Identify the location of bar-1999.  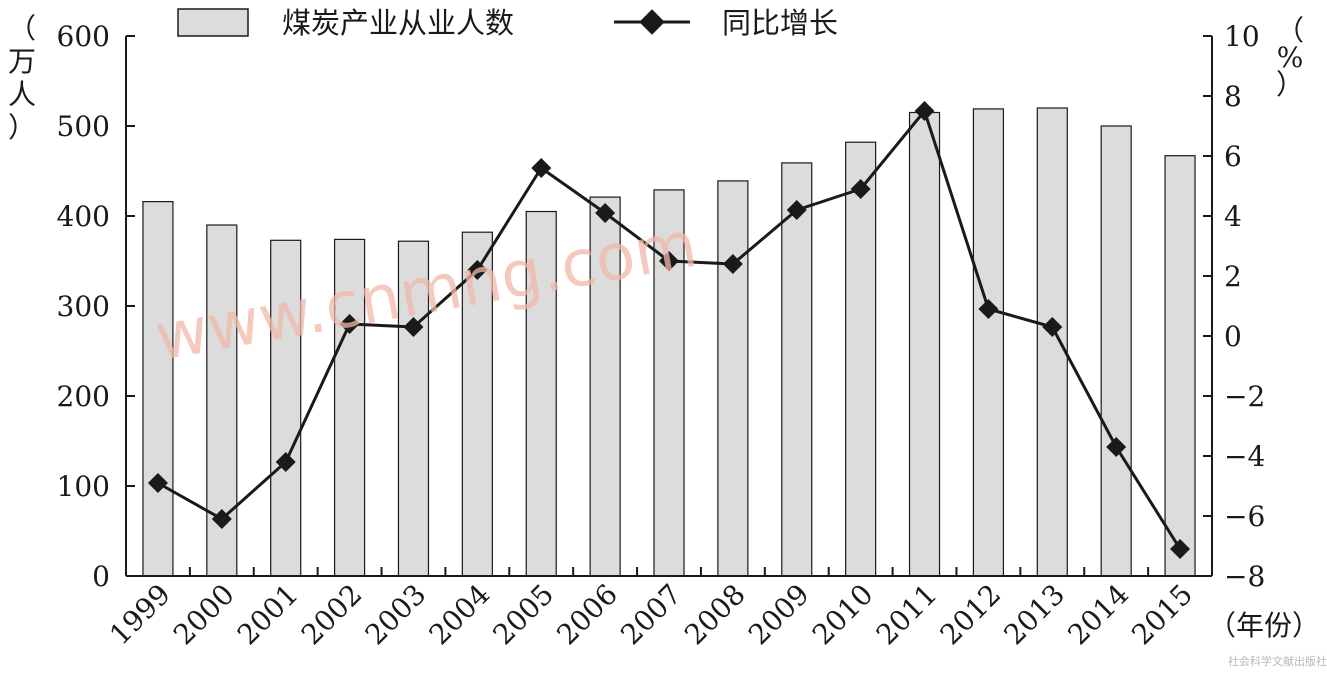
(158, 389).